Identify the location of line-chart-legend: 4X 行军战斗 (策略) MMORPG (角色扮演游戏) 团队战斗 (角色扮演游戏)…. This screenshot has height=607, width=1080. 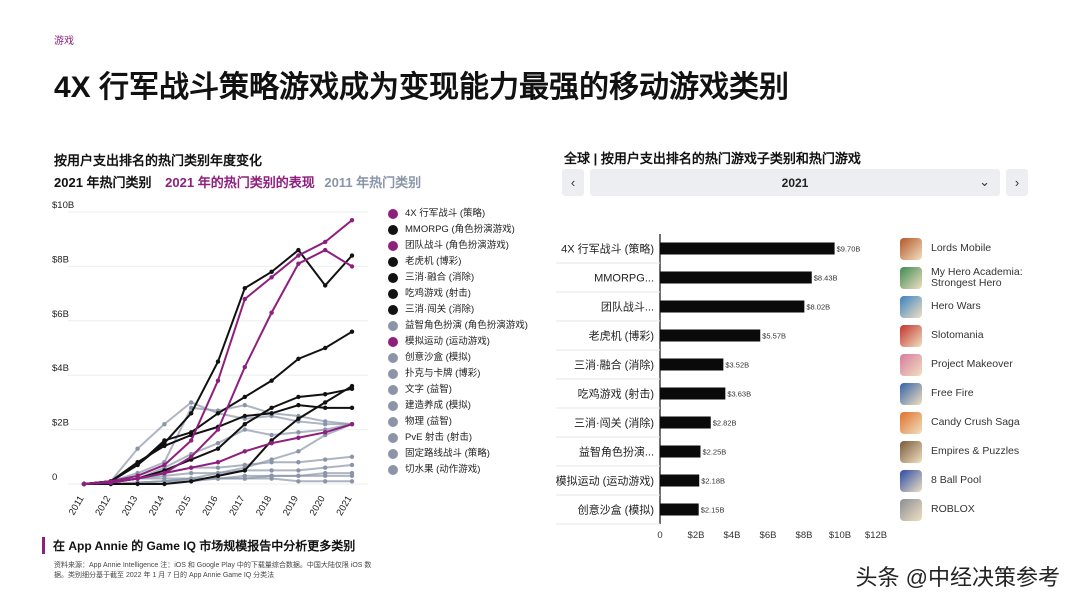
(468, 344).